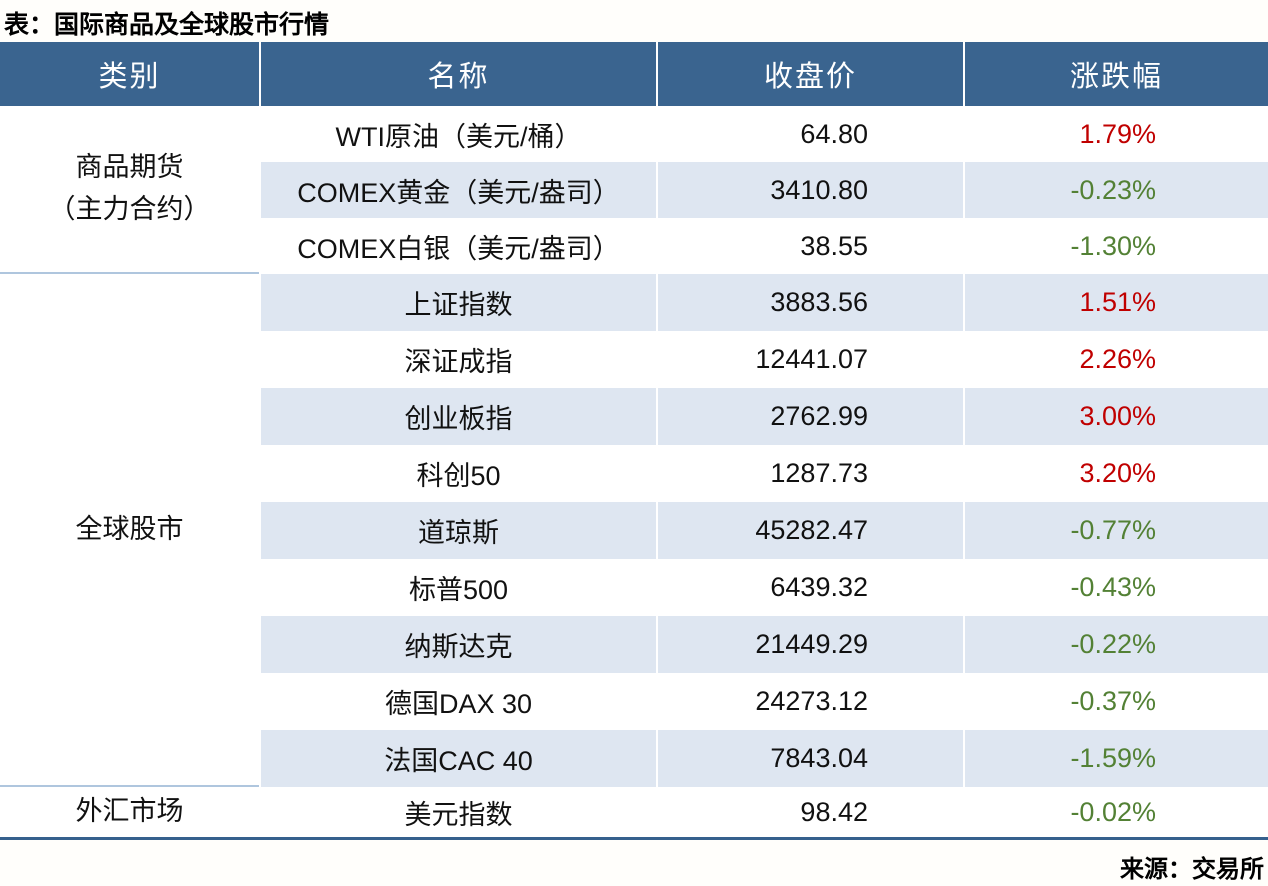 The height and width of the screenshot is (886, 1268). I want to click on cell-name: 标普500, so click(457, 587).